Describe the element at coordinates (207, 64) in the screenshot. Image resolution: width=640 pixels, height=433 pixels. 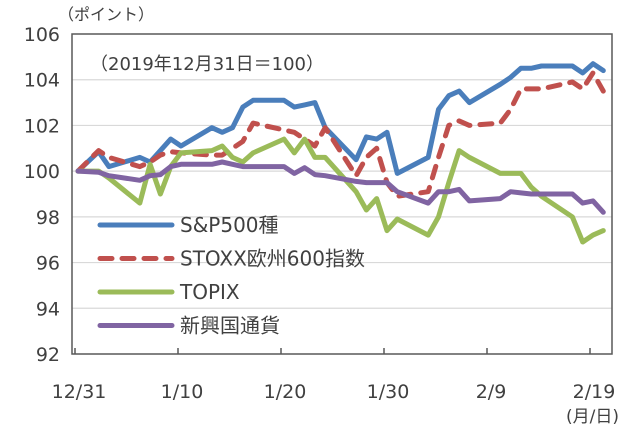
I see `base-date-note: （2019年12月31日＝100）` at that location.